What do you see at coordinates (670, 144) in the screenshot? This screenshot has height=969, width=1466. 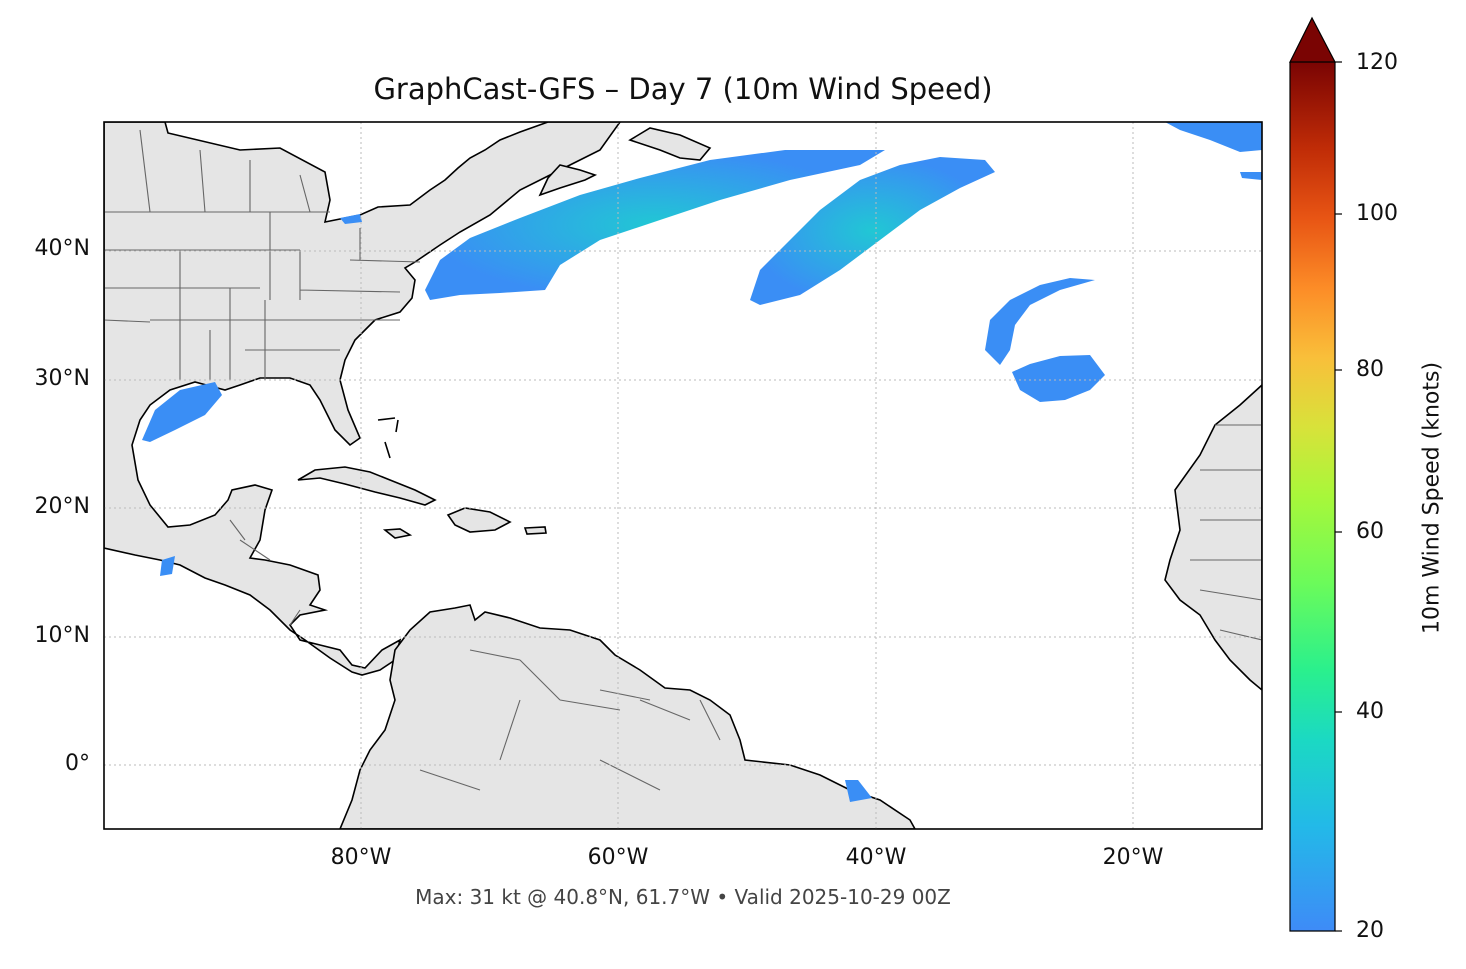 I see `newfoundland` at bounding box center [670, 144].